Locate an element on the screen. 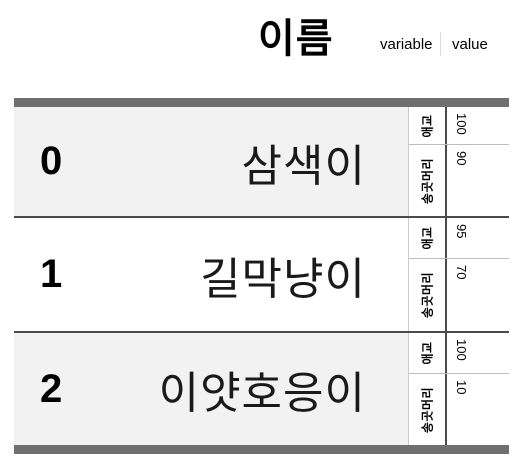  name-value: 삼색이 is located at coordinates (303, 166).